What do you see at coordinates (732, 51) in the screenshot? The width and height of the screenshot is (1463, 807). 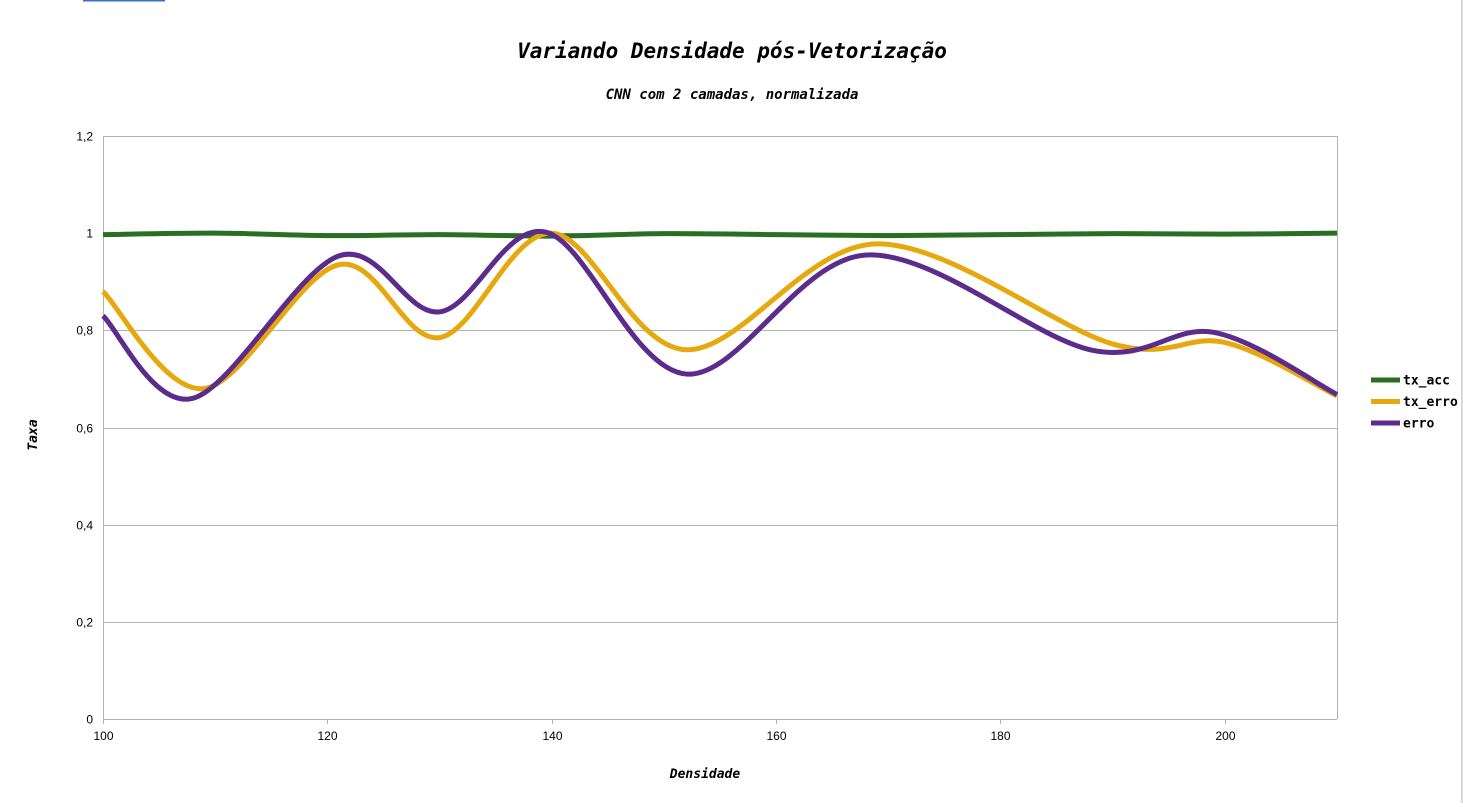 I see `chart-title: Variando Densidade pós-Vetorização` at bounding box center [732, 51].